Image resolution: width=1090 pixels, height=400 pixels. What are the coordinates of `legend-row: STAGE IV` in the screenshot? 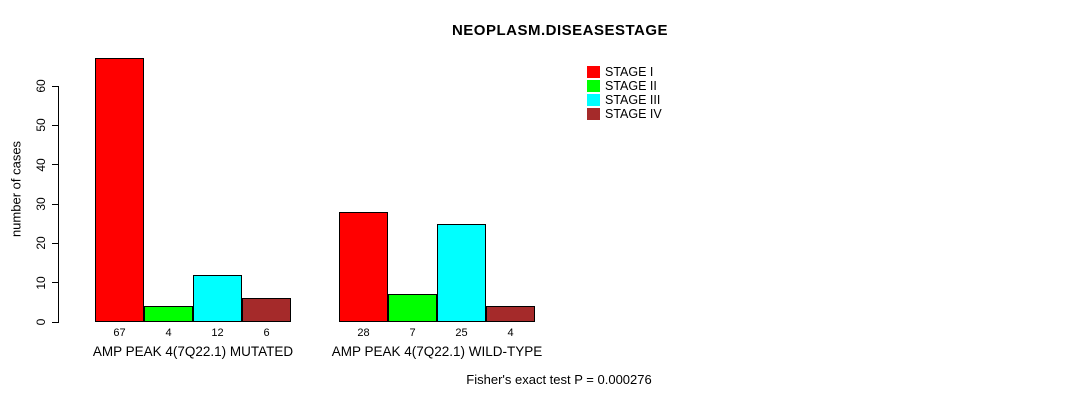 It's located at (624, 114).